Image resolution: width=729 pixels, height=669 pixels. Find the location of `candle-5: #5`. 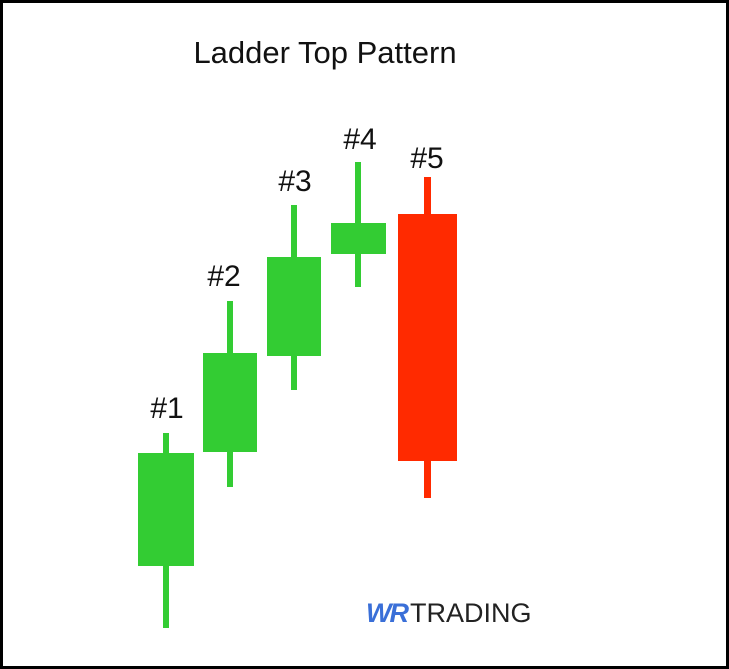

candle-5: #5 is located at coordinates (427, 320).